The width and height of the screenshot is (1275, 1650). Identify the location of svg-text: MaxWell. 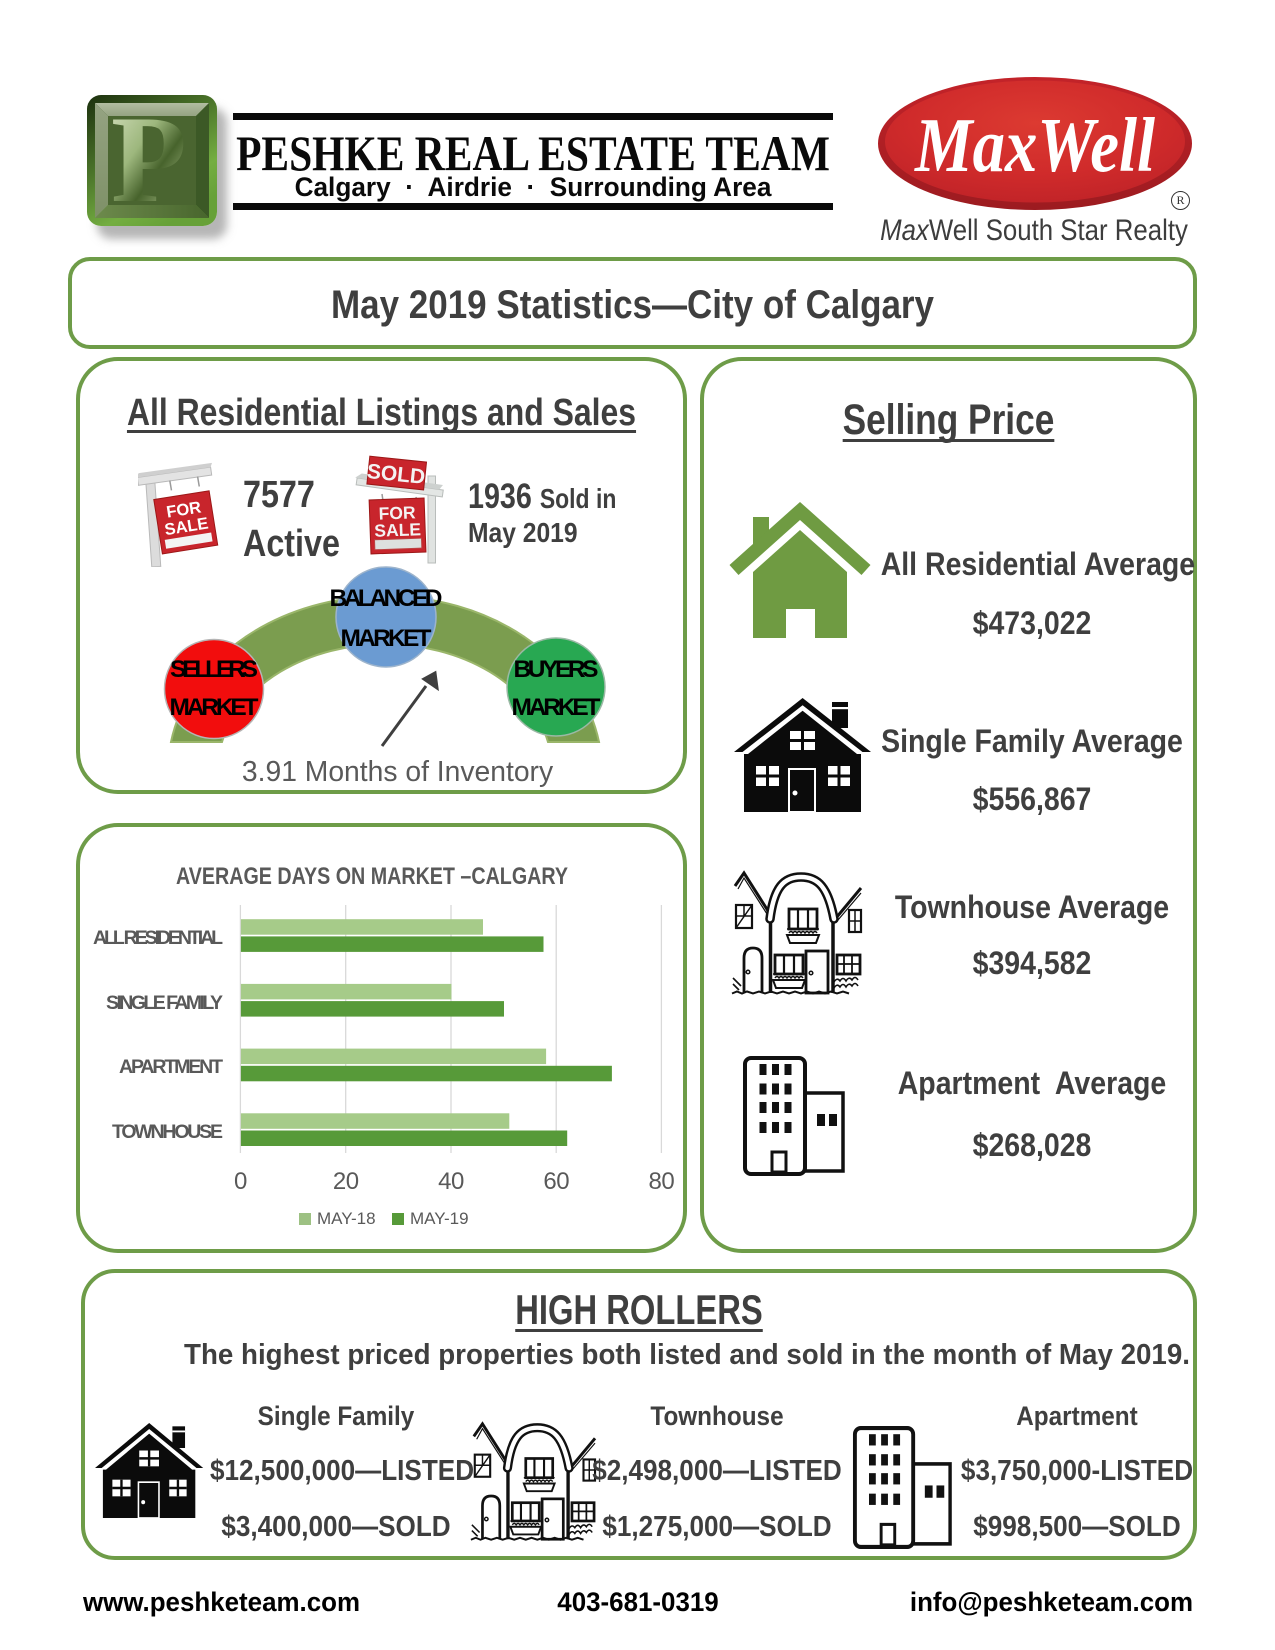
(1034, 145).